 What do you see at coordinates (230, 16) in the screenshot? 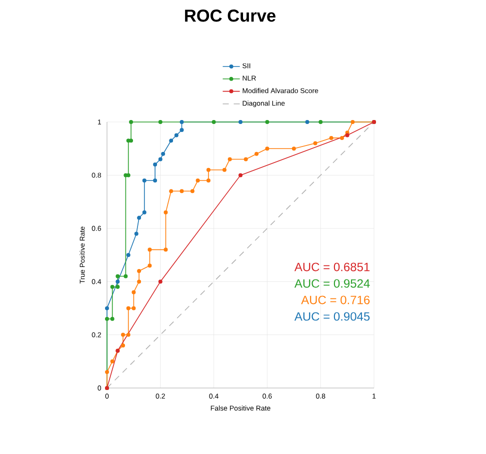
I see `chart-title: ROC Curve` at bounding box center [230, 16].